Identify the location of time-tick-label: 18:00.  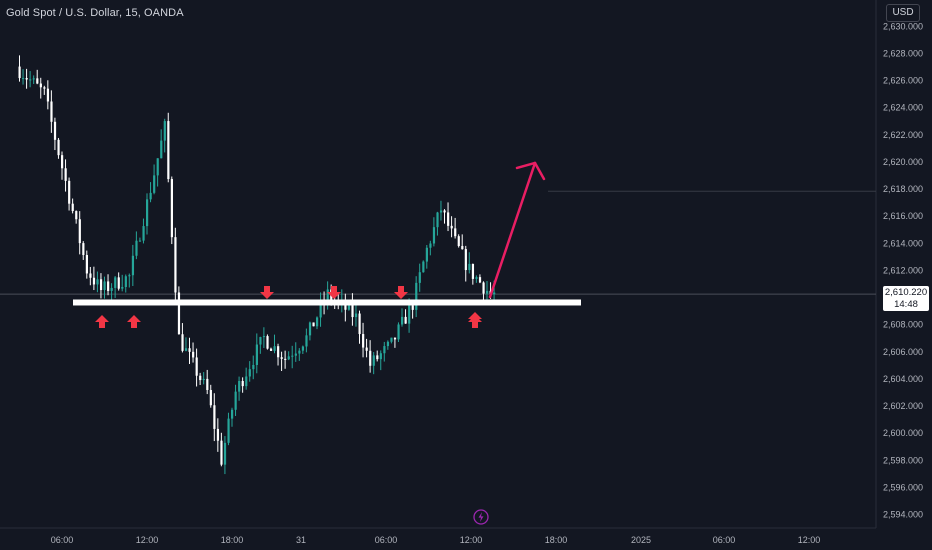
(556, 540).